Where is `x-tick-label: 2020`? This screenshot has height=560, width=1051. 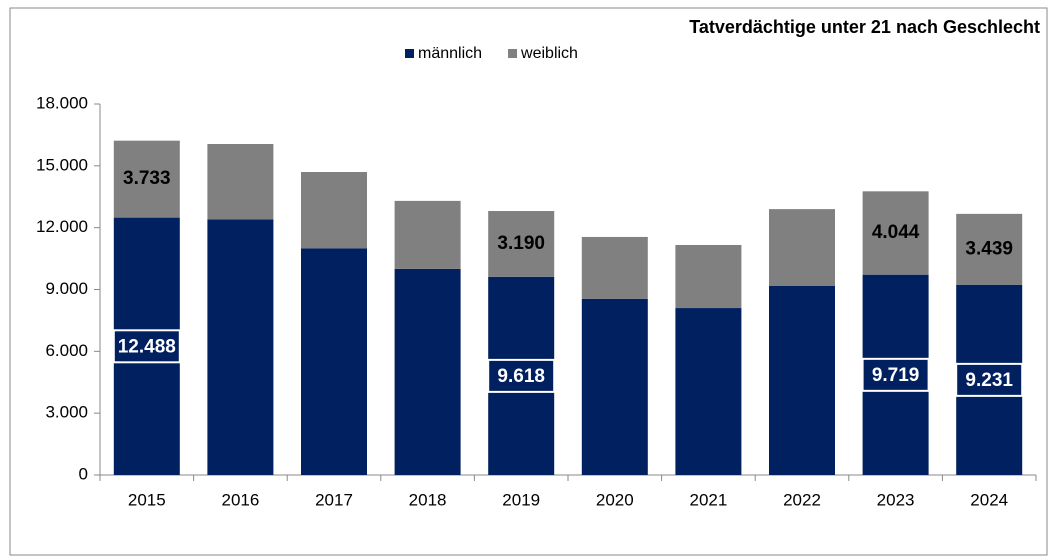 x-tick-label: 2020 is located at coordinates (615, 499).